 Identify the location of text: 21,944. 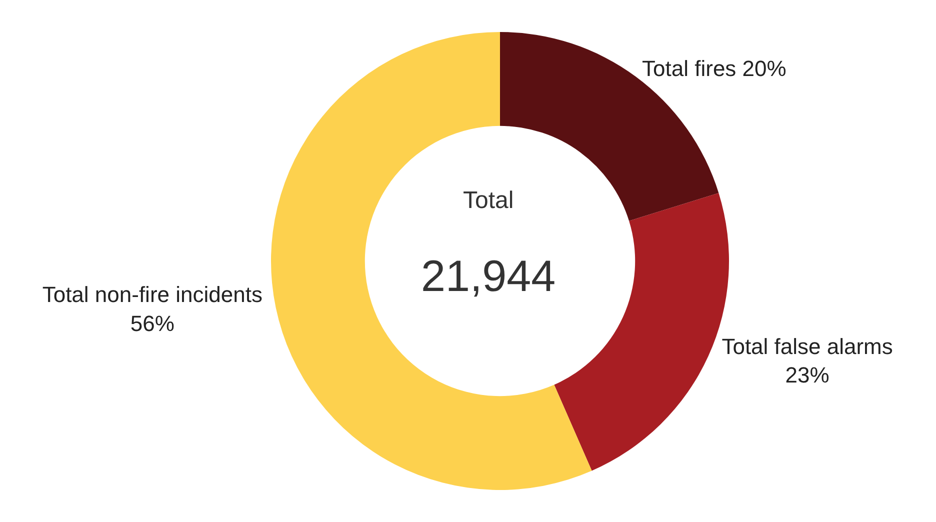
(488, 276).